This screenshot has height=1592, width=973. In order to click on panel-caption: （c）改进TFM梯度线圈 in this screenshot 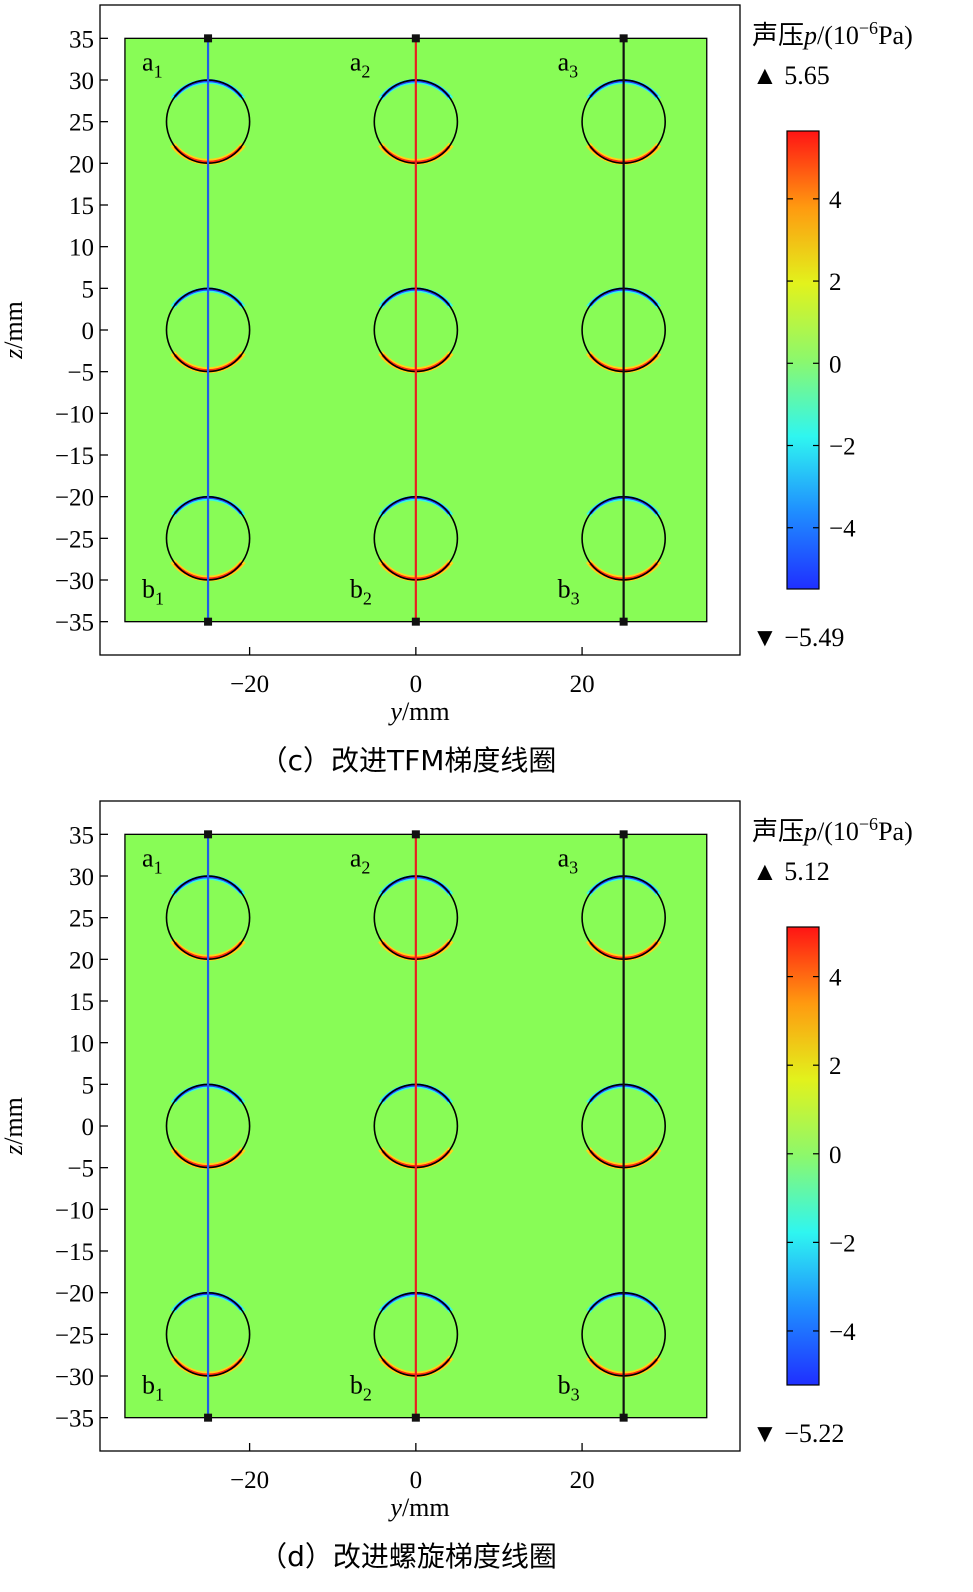, I will do `click(408, 760)`.